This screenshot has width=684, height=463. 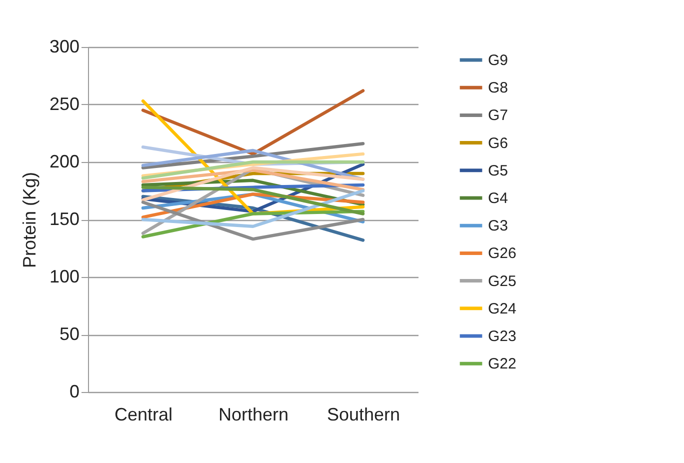 I want to click on x-tick-label: Southern, so click(x=363, y=414).